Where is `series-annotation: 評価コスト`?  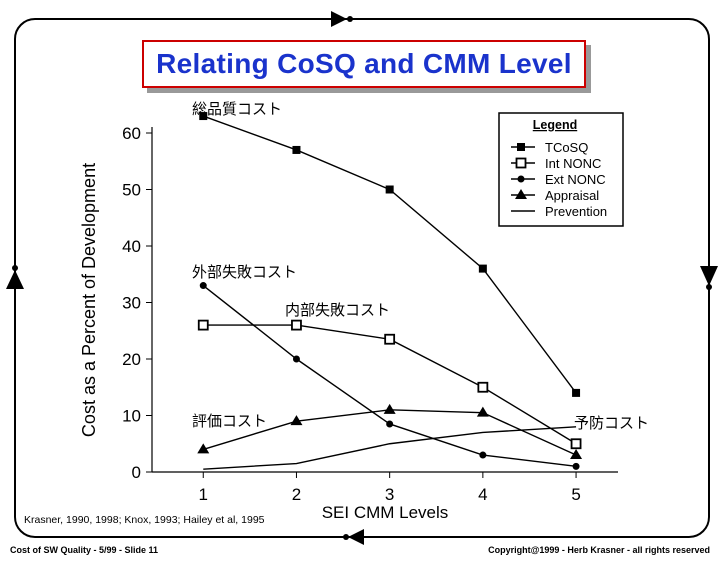
series-annotation: 評価コスト is located at coordinates (229, 421).